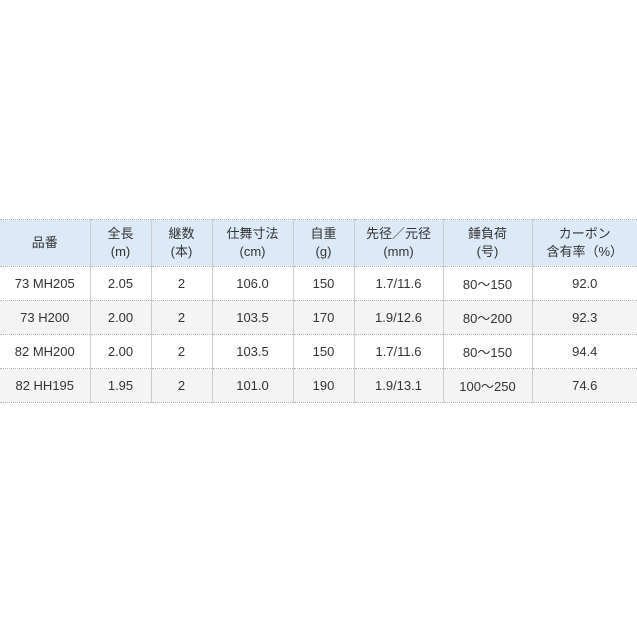 This screenshot has width=637, height=637. I want to click on cell-weight: 170, so click(323, 317).